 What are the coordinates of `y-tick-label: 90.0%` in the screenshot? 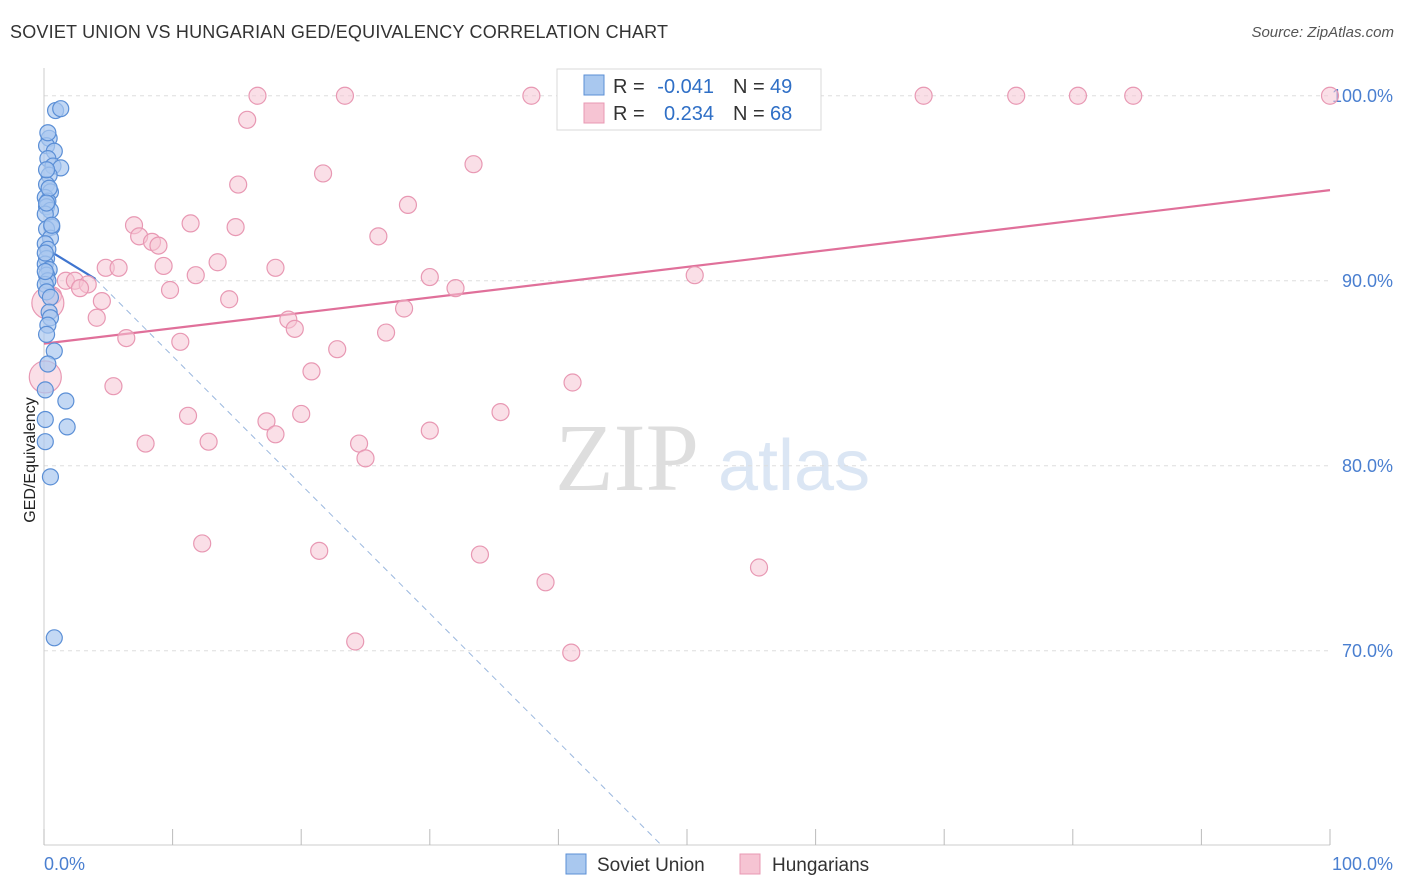 It's located at (1367, 281).